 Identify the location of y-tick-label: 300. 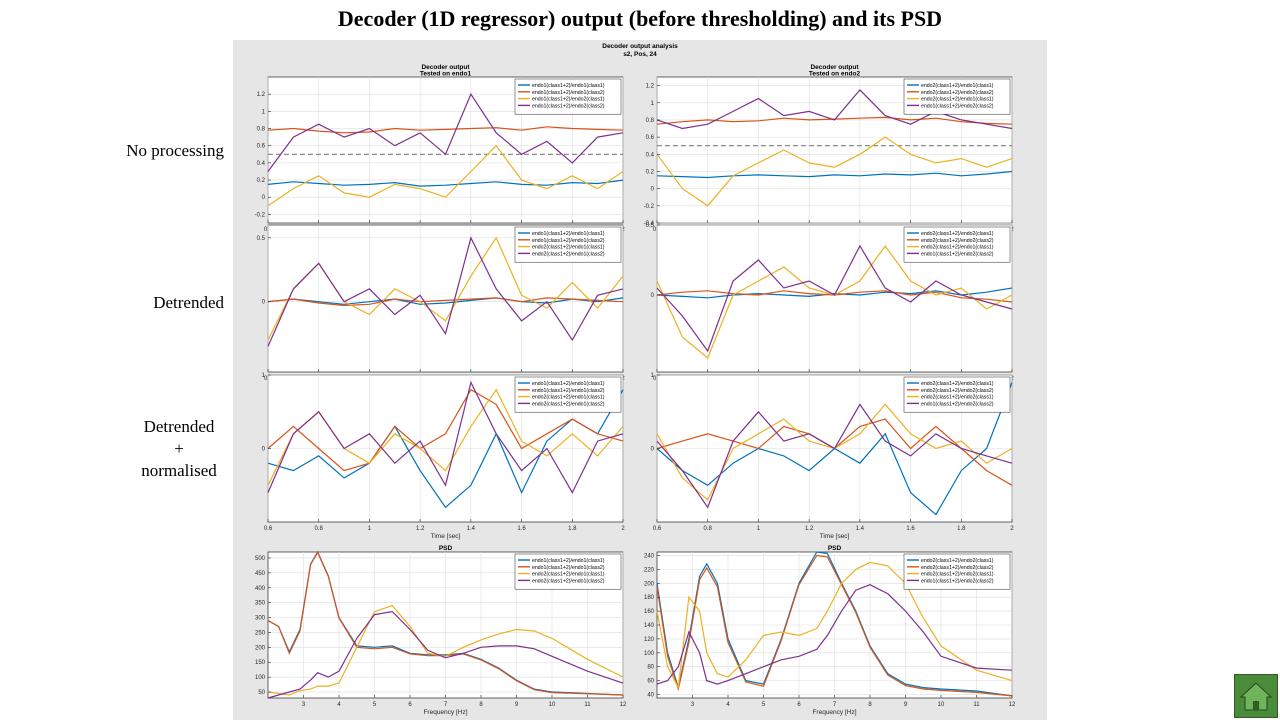
(260, 619).